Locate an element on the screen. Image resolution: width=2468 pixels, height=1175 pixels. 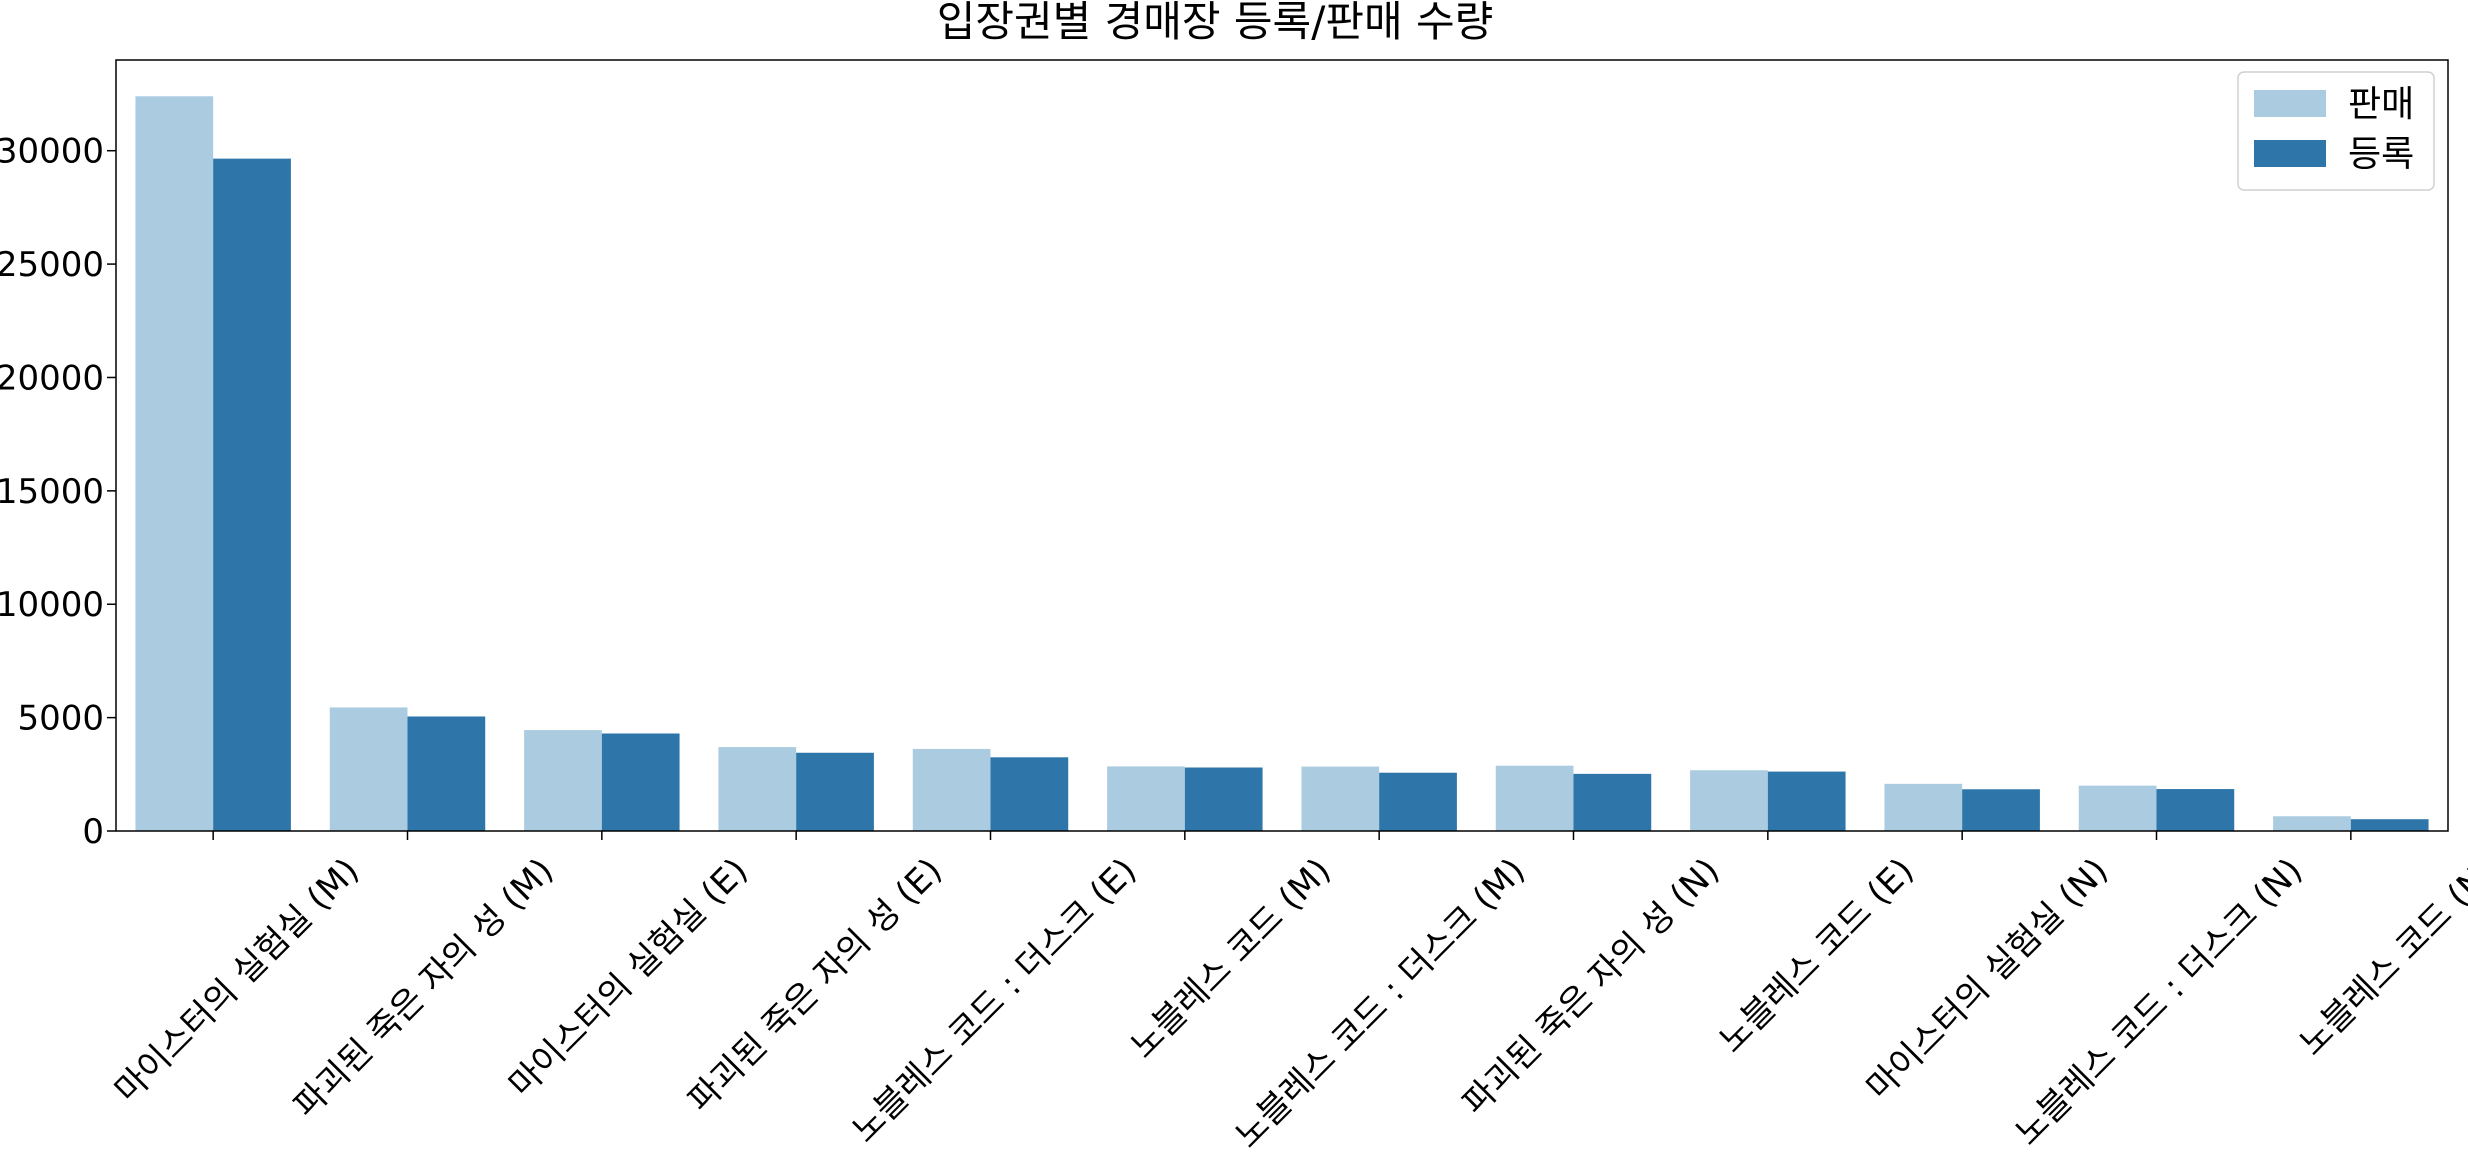
y-tick-label-6: 30000 is located at coordinates (52, 152).